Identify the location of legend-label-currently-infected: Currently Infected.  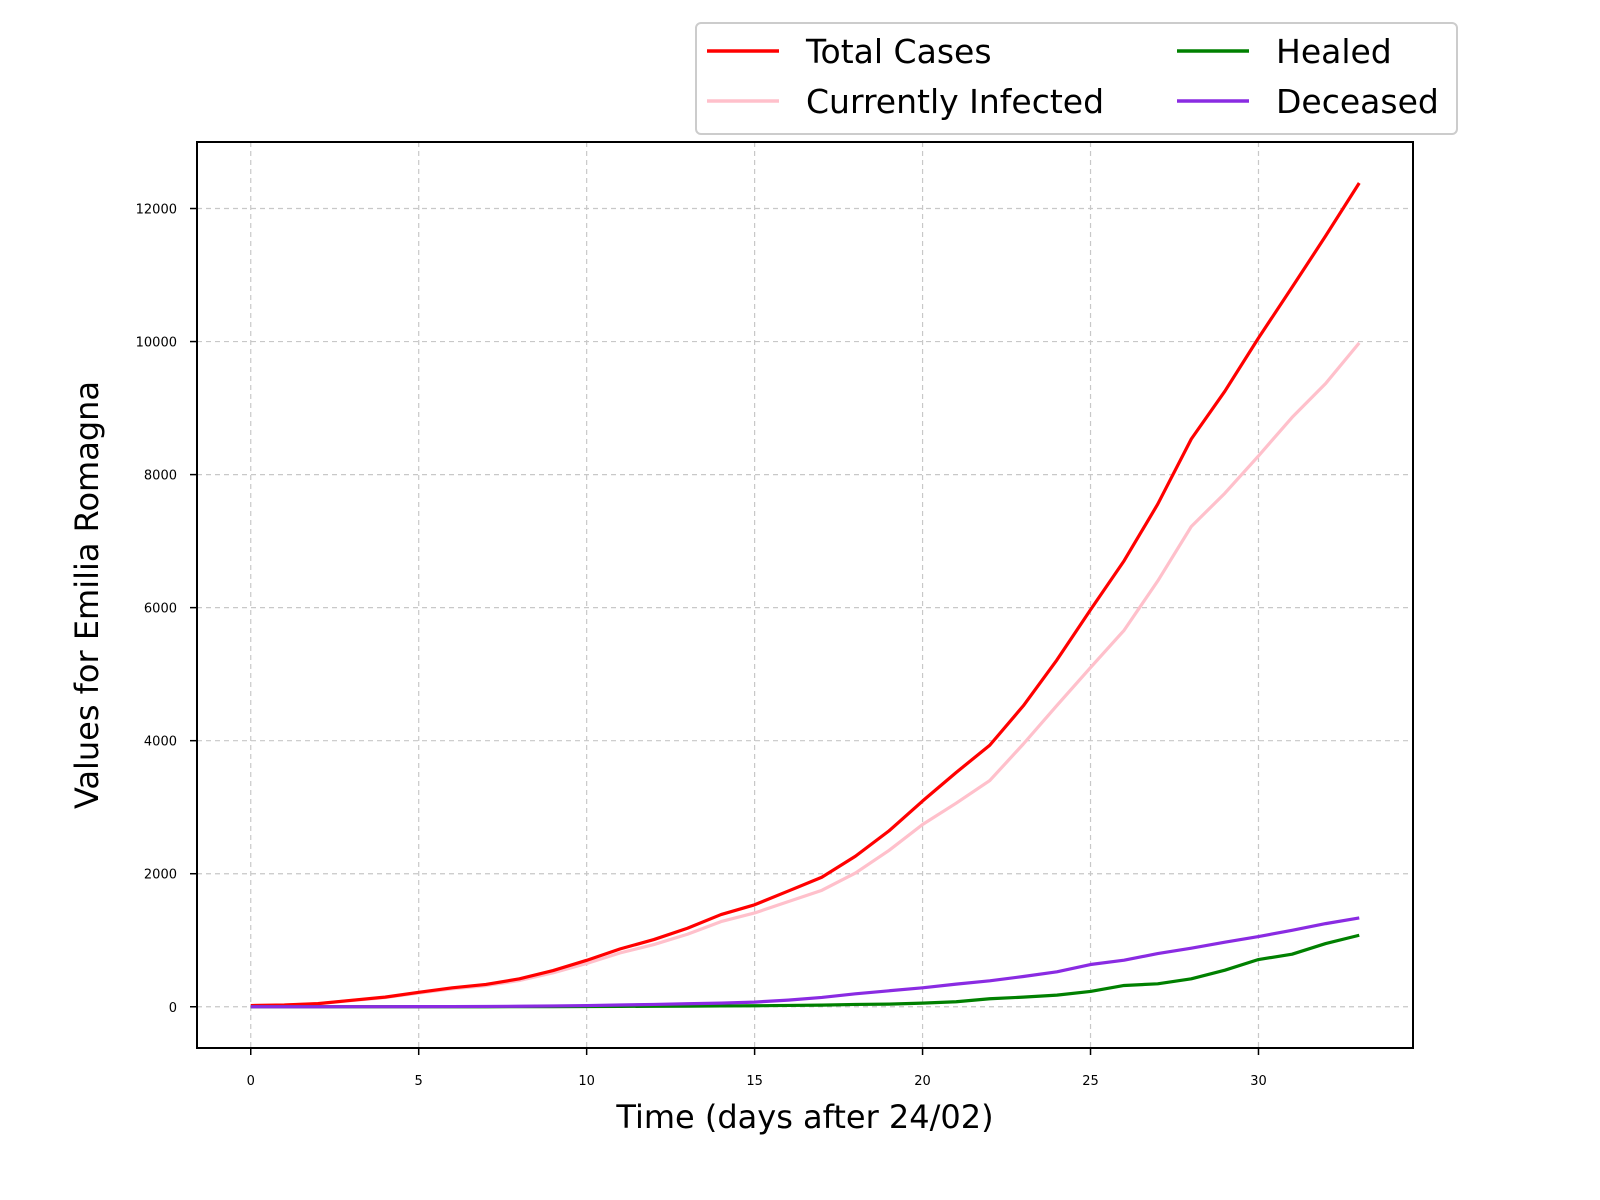
(955, 101).